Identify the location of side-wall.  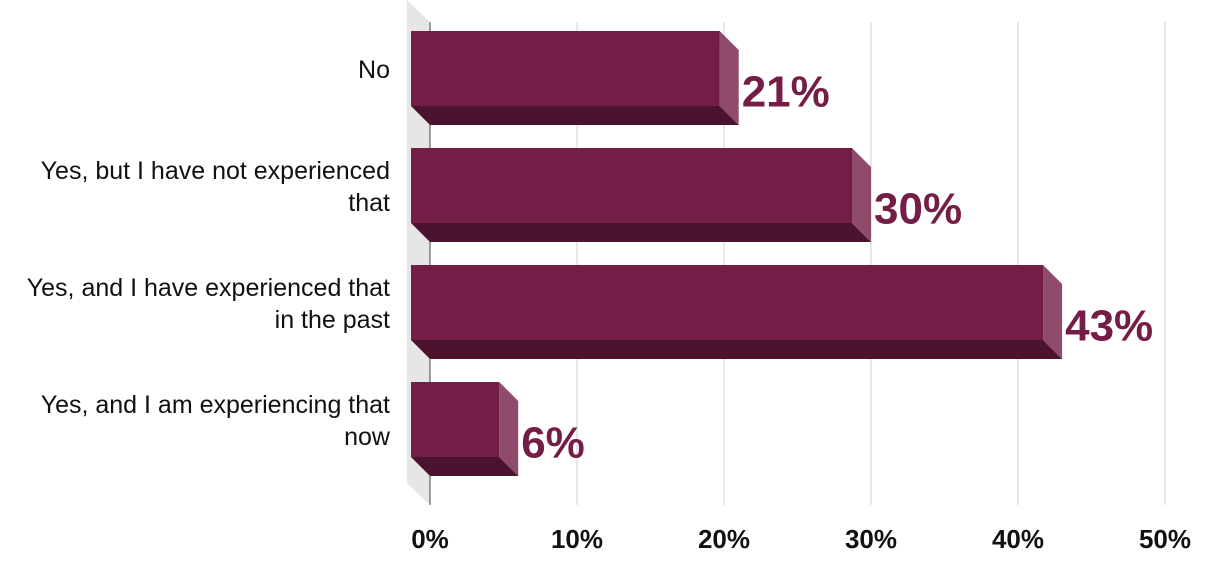
(418, 252).